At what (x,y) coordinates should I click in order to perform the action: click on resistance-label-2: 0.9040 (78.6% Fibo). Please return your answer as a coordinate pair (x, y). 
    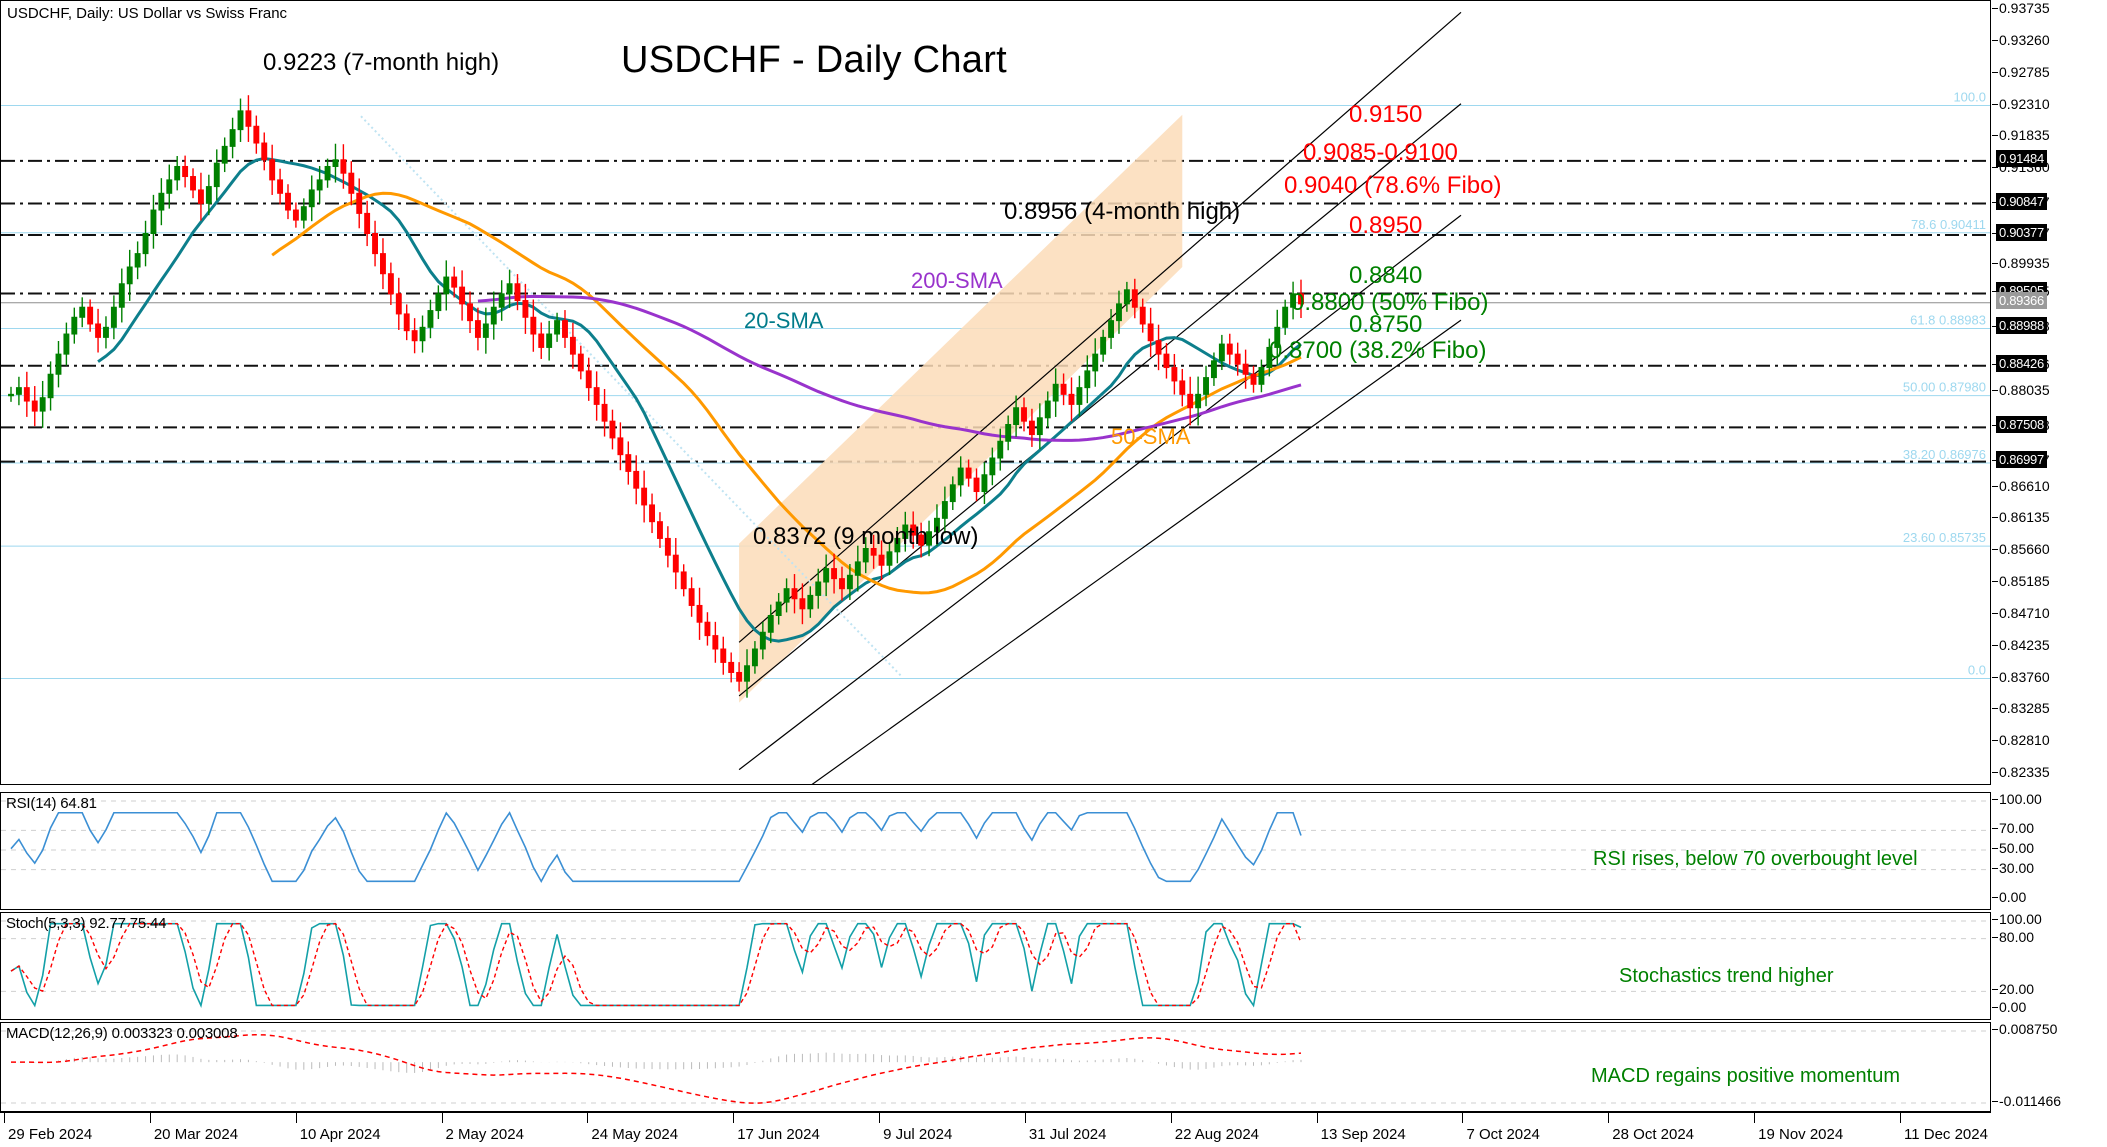
    Looking at the image, I should click on (1393, 185).